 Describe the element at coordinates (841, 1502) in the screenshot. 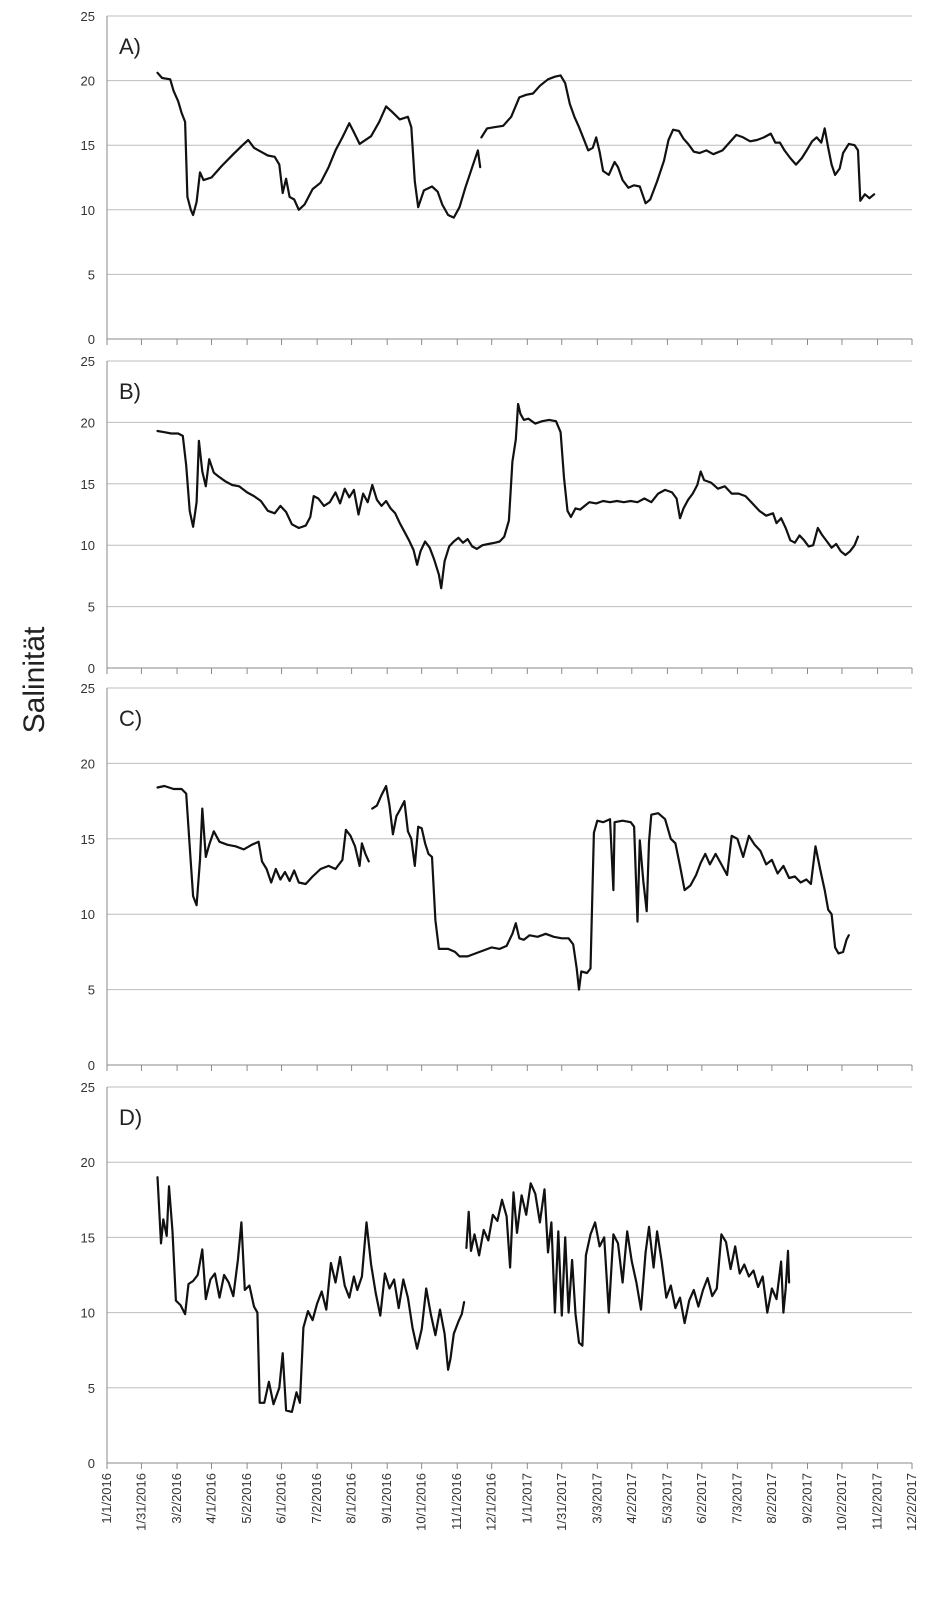

I see `x-tick-label: 10/2/2017` at that location.